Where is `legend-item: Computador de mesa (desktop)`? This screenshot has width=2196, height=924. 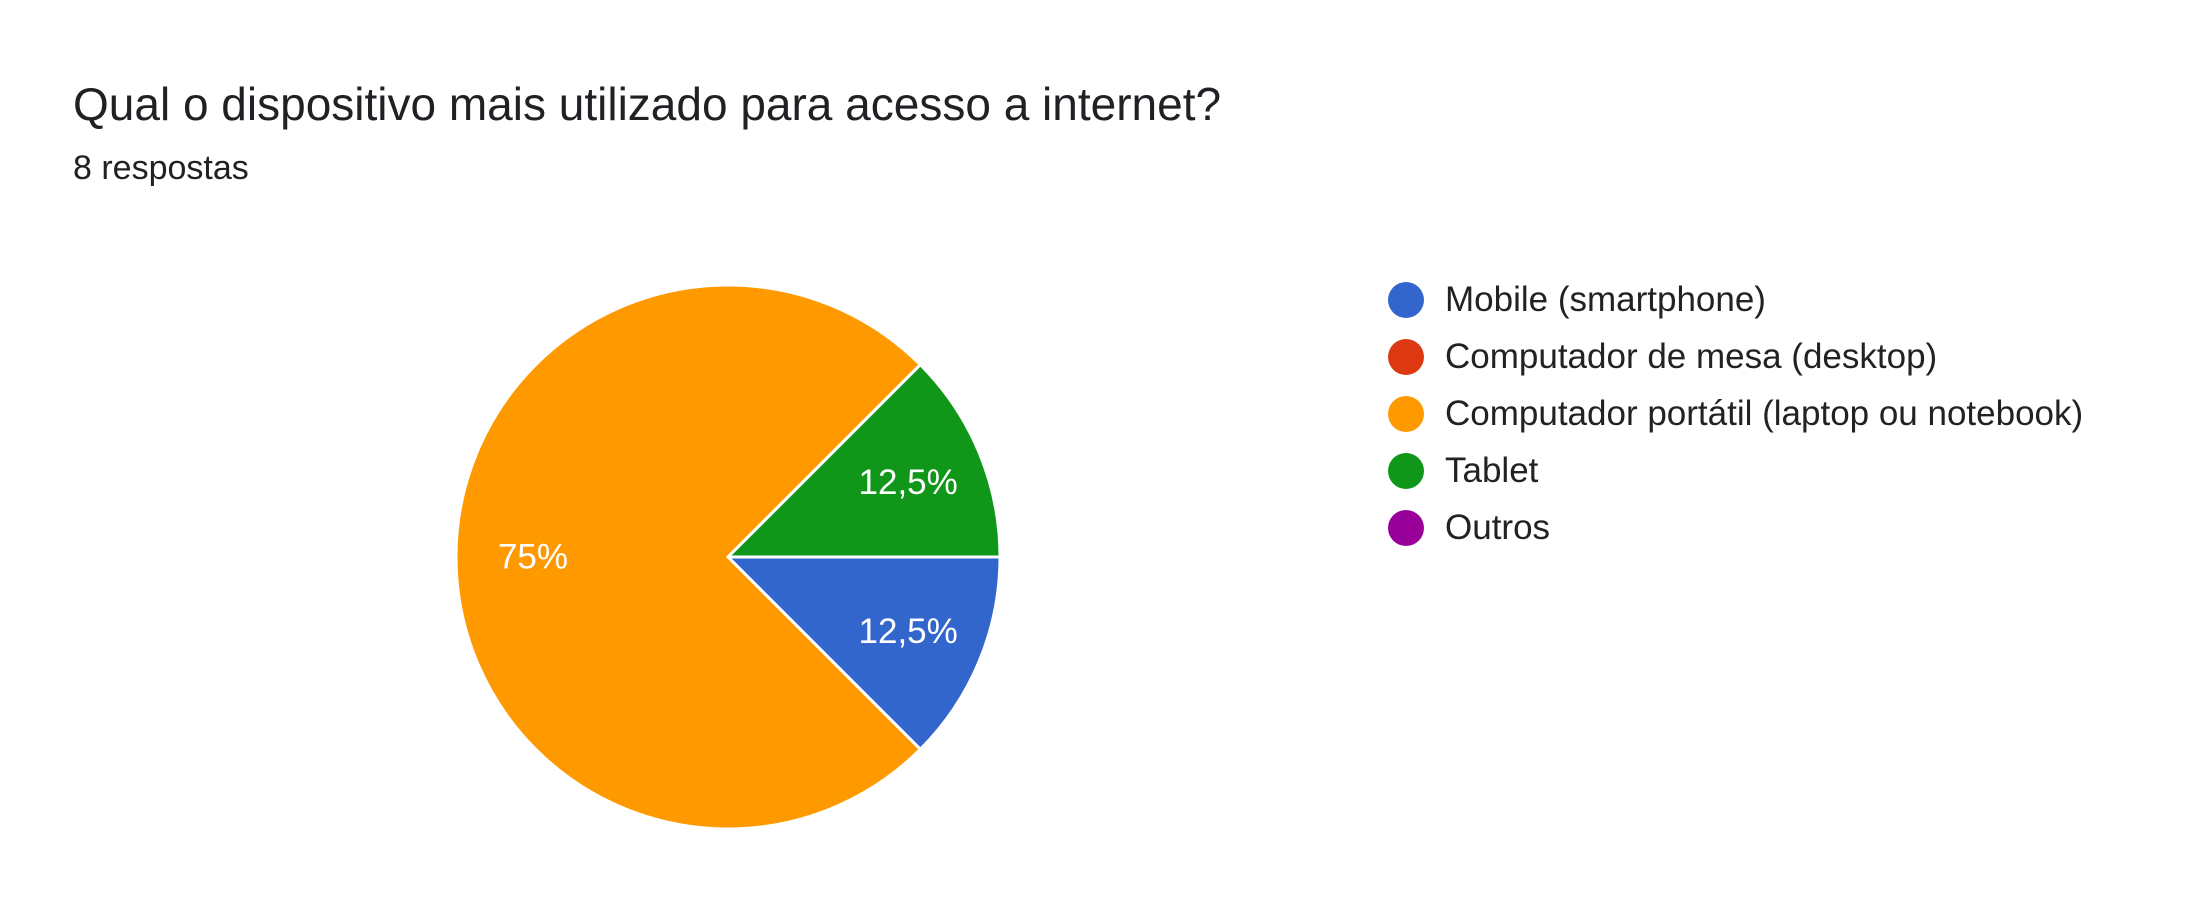 legend-item: Computador de mesa (desktop) is located at coordinates (1748, 356).